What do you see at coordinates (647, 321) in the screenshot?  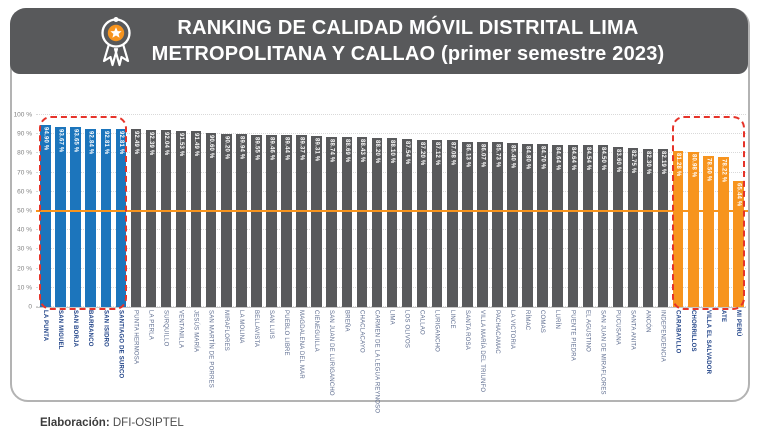 I see `x-axis-label: ANCÓN` at bounding box center [647, 321].